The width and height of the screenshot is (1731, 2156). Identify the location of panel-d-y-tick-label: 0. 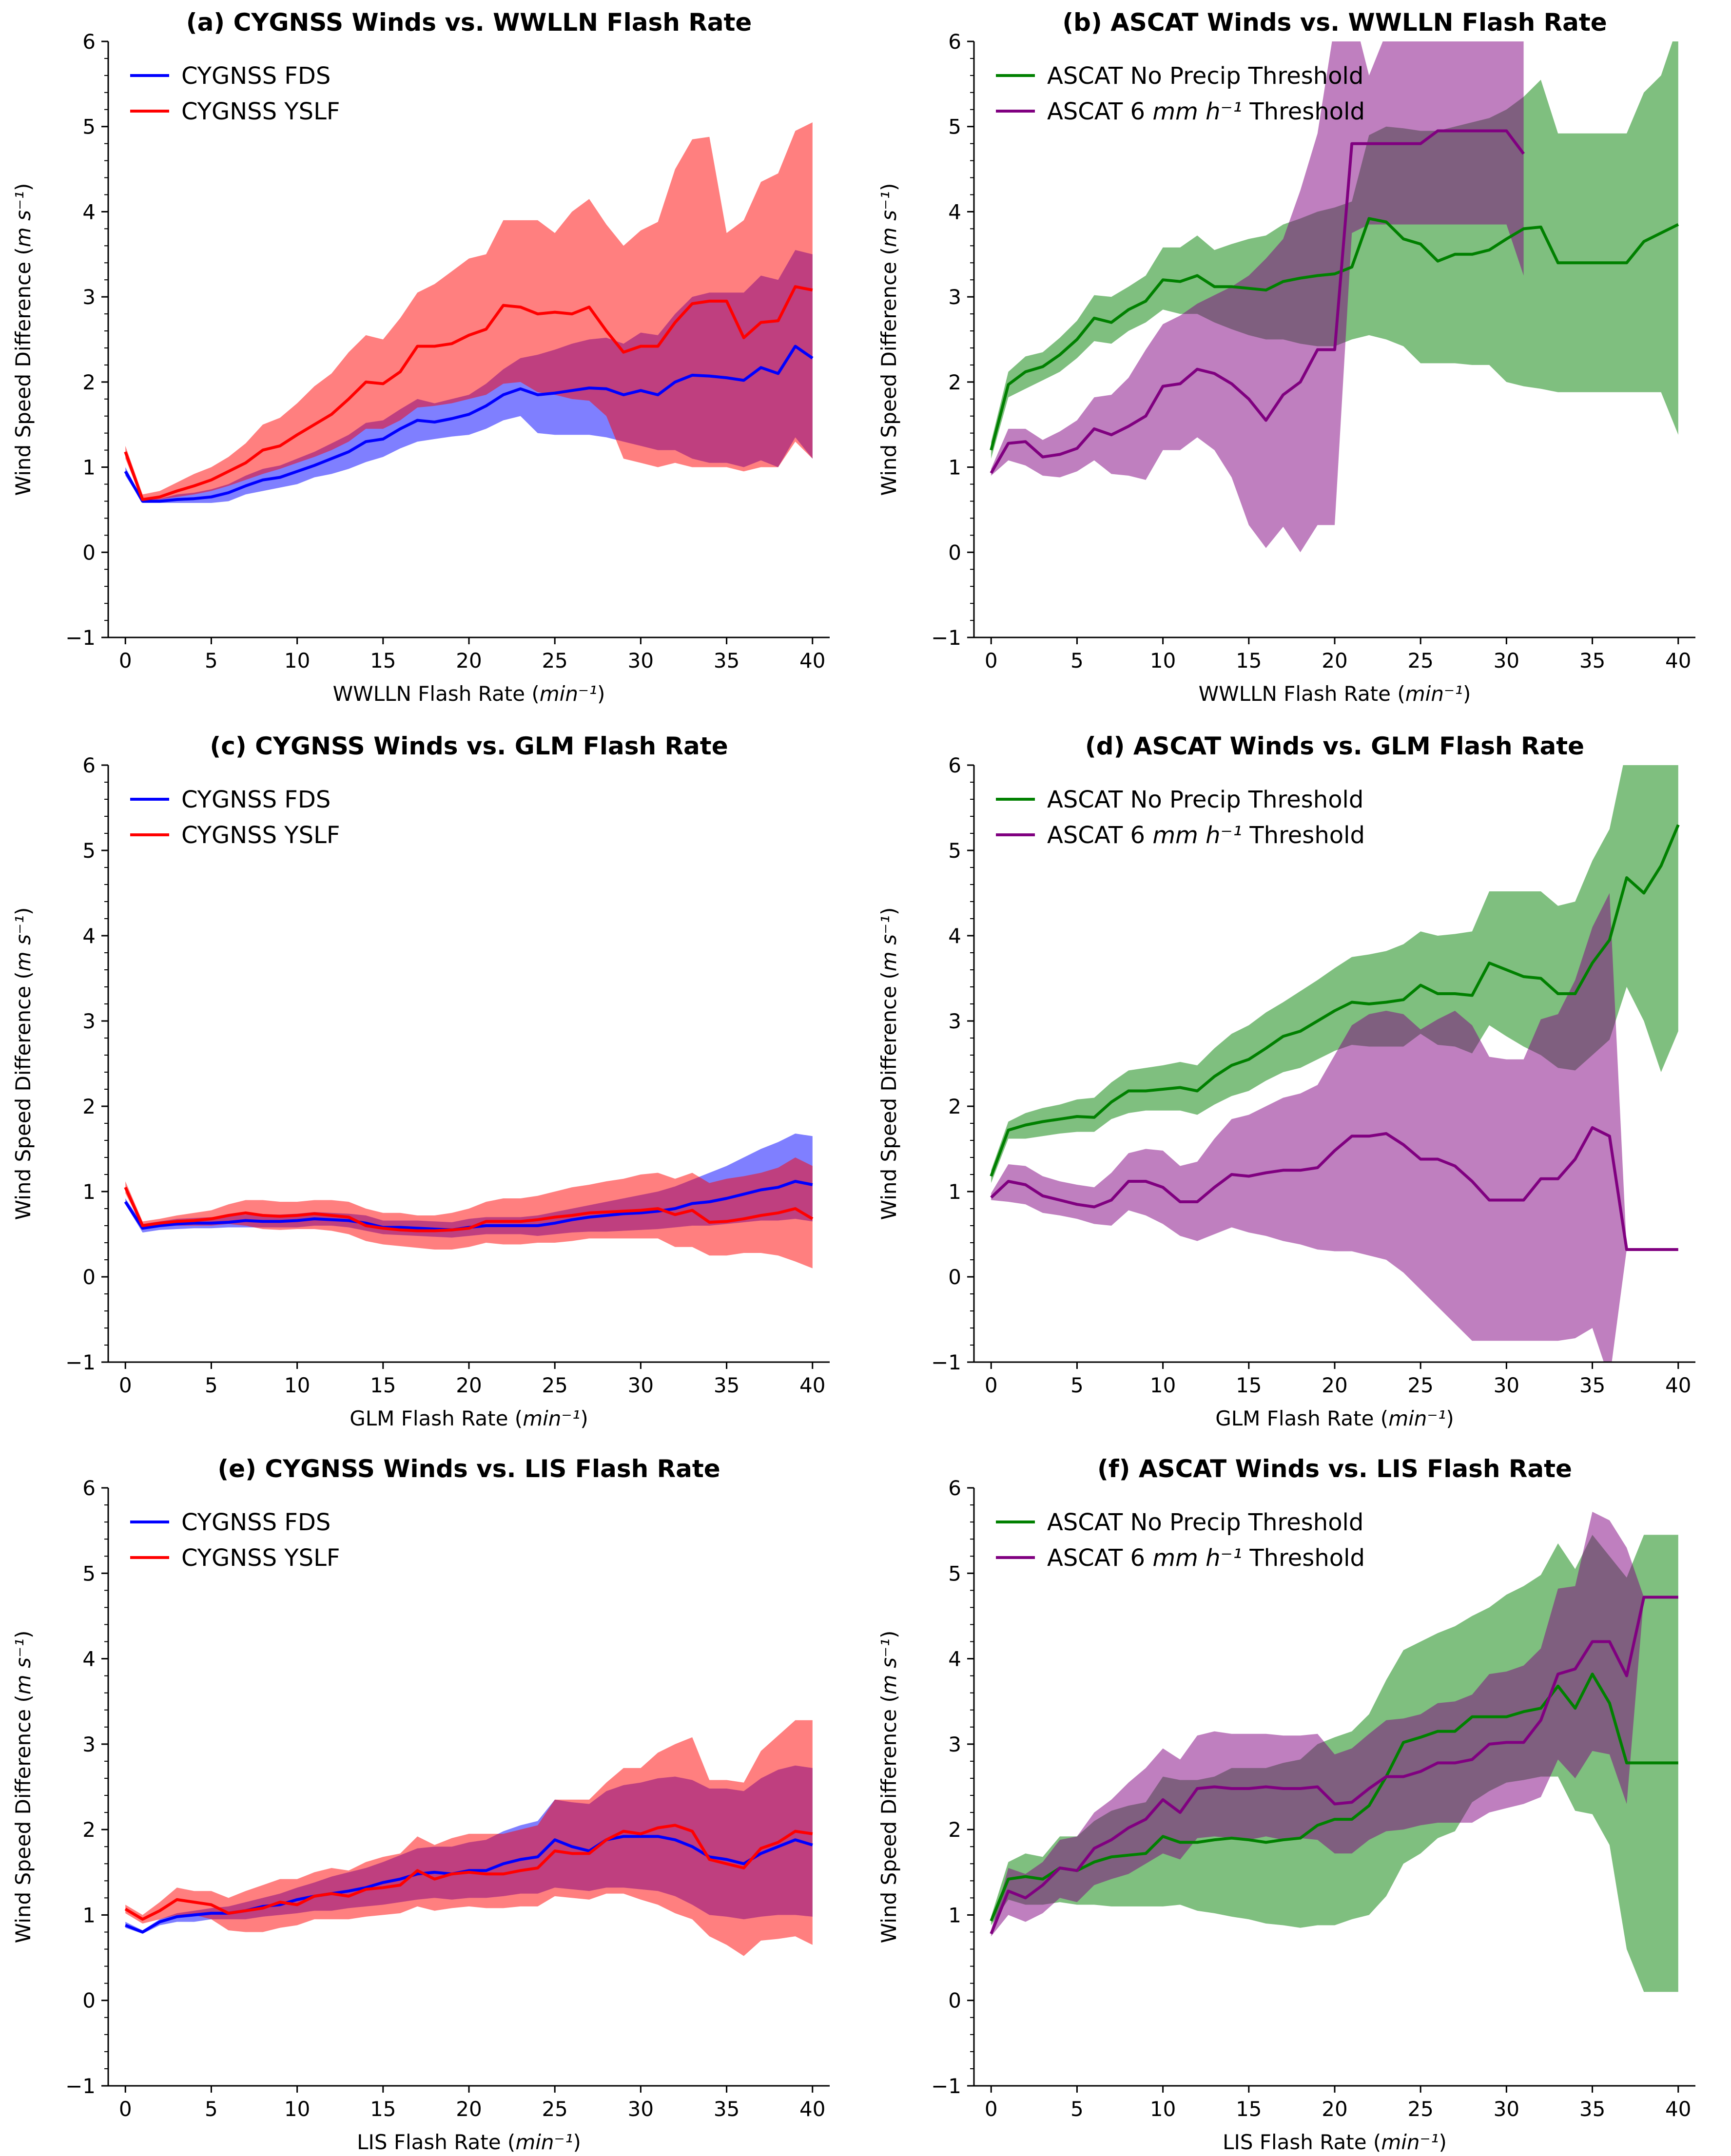
(954, 1277).